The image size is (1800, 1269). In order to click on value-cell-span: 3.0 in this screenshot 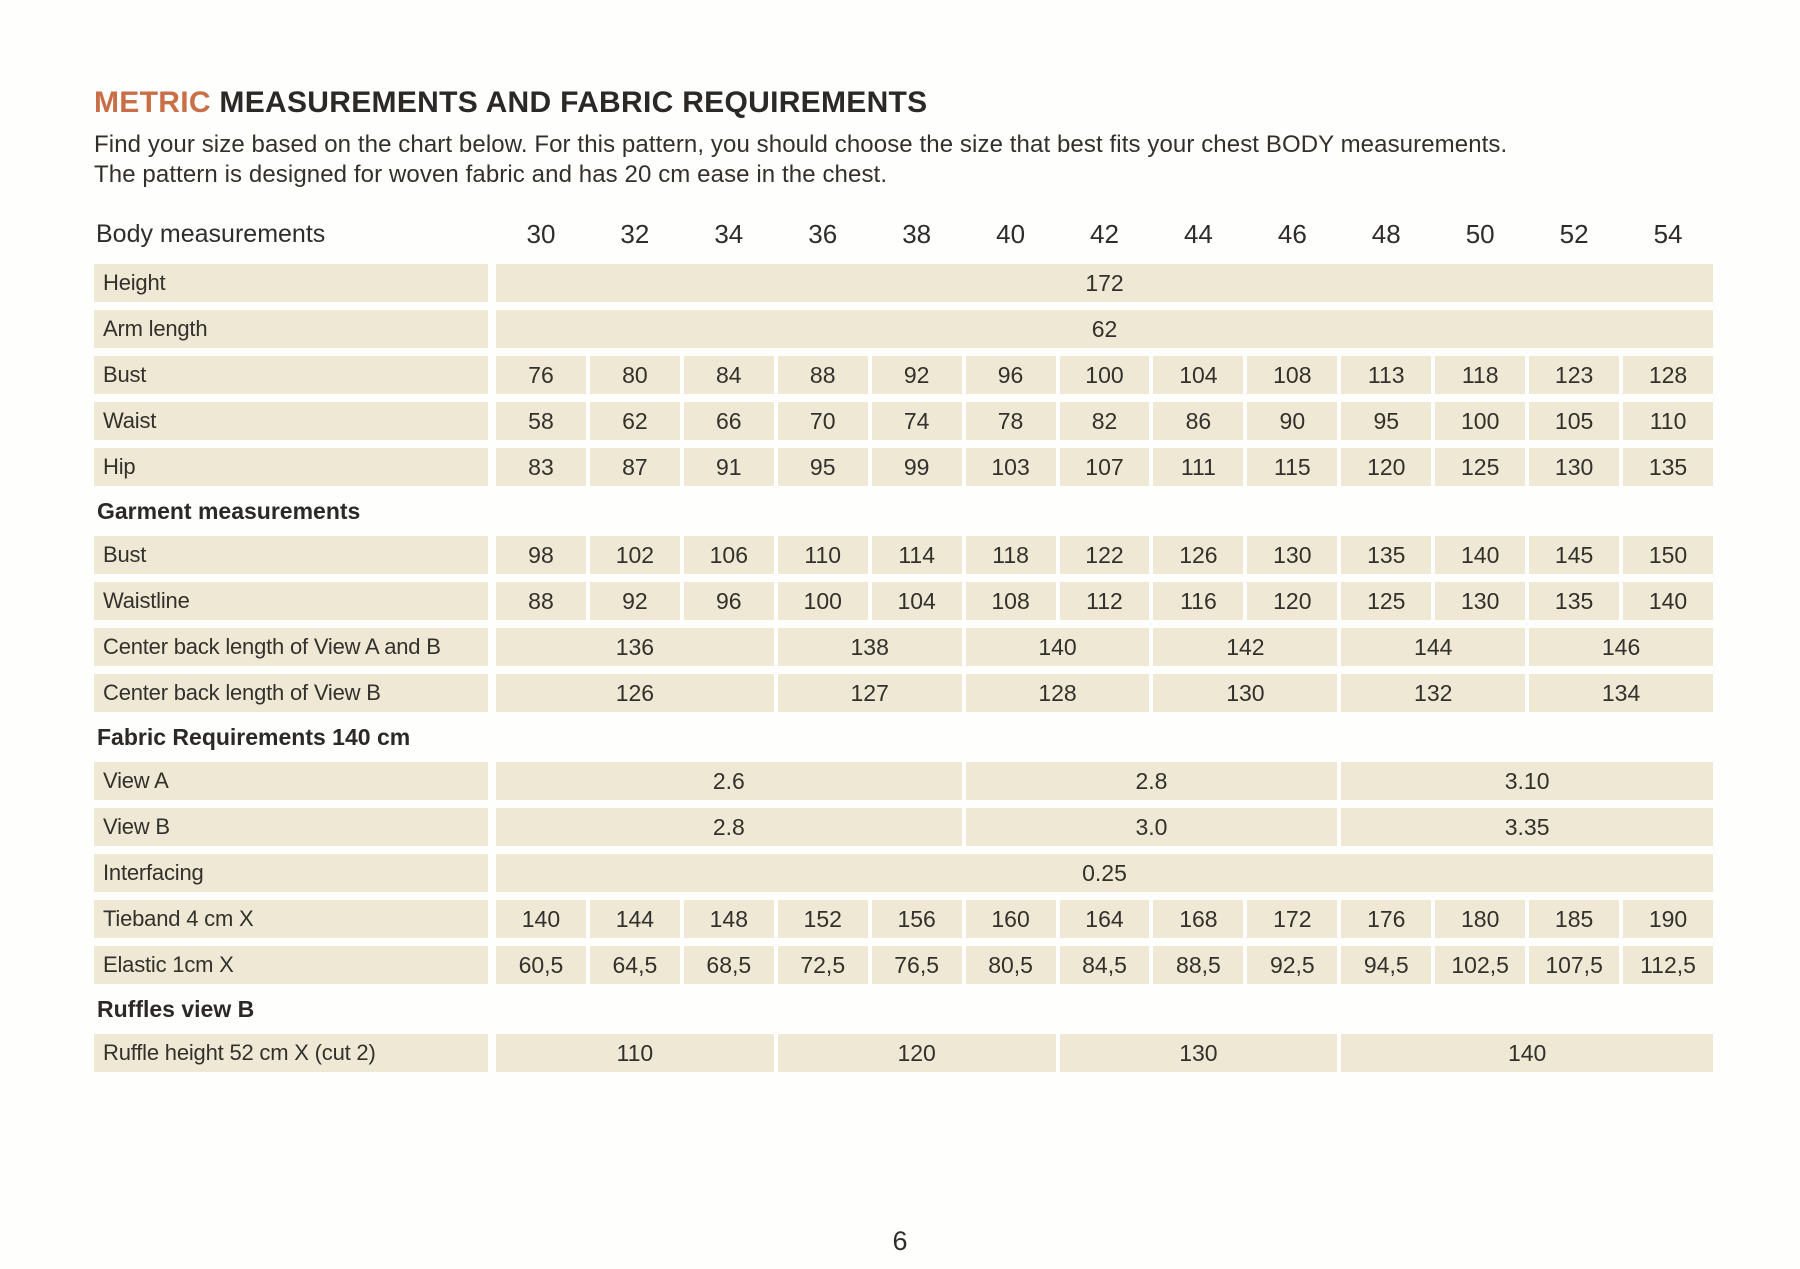, I will do `click(1151, 827)`.